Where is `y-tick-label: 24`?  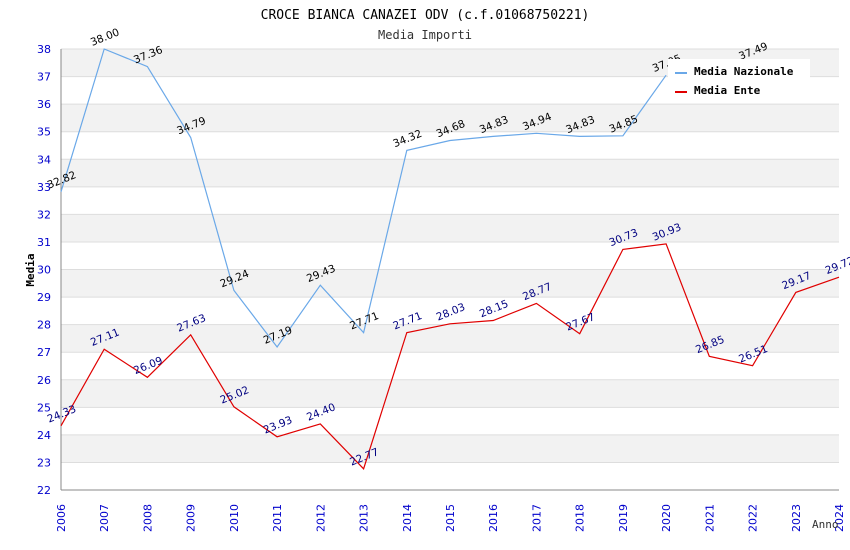 y-tick-label: 24 is located at coordinates (44, 435).